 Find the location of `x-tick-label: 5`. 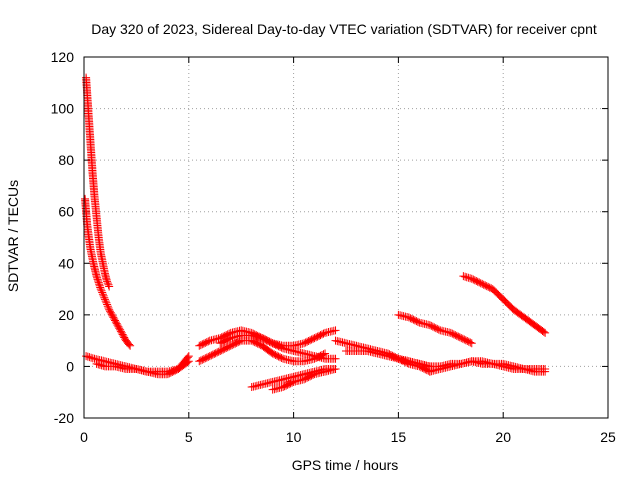

x-tick-label: 5 is located at coordinates (189, 437).